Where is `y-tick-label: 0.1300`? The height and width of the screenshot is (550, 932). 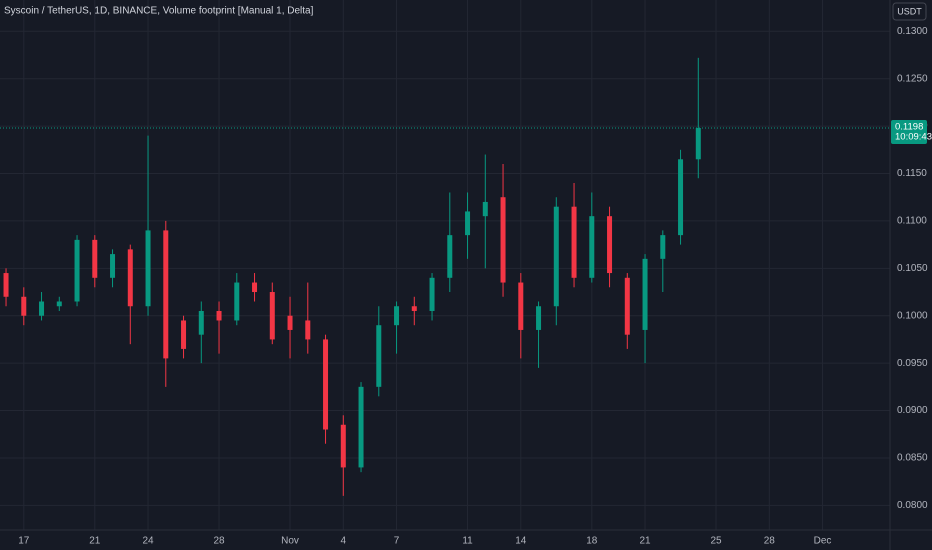 y-tick-label: 0.1300 is located at coordinates (912, 31).